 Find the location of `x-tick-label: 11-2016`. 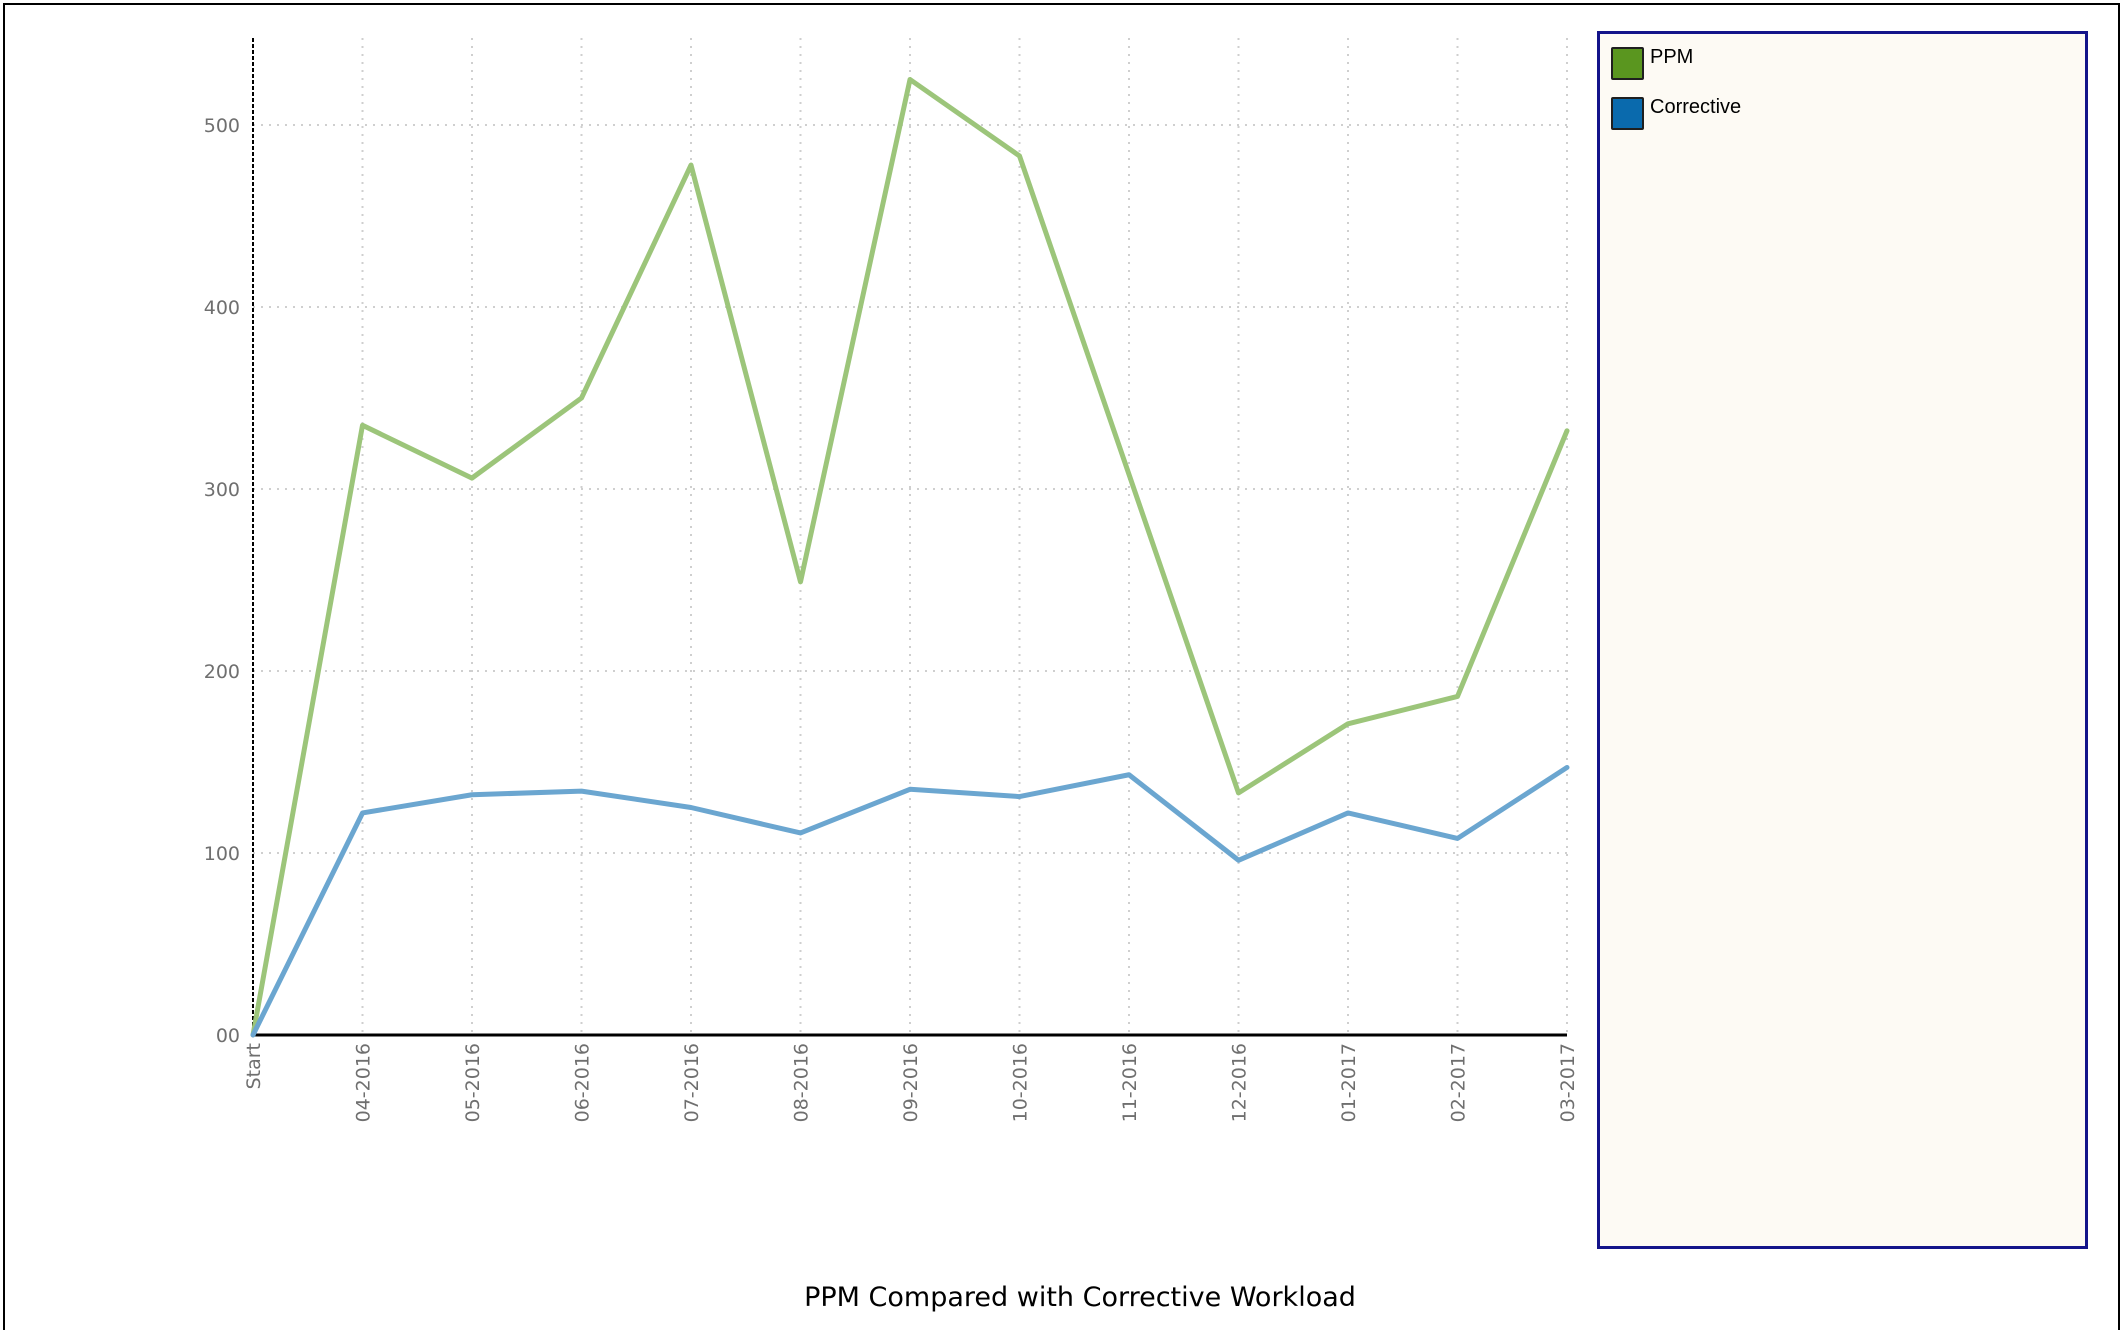

x-tick-label: 11-2016 is located at coordinates (1130, 1082).